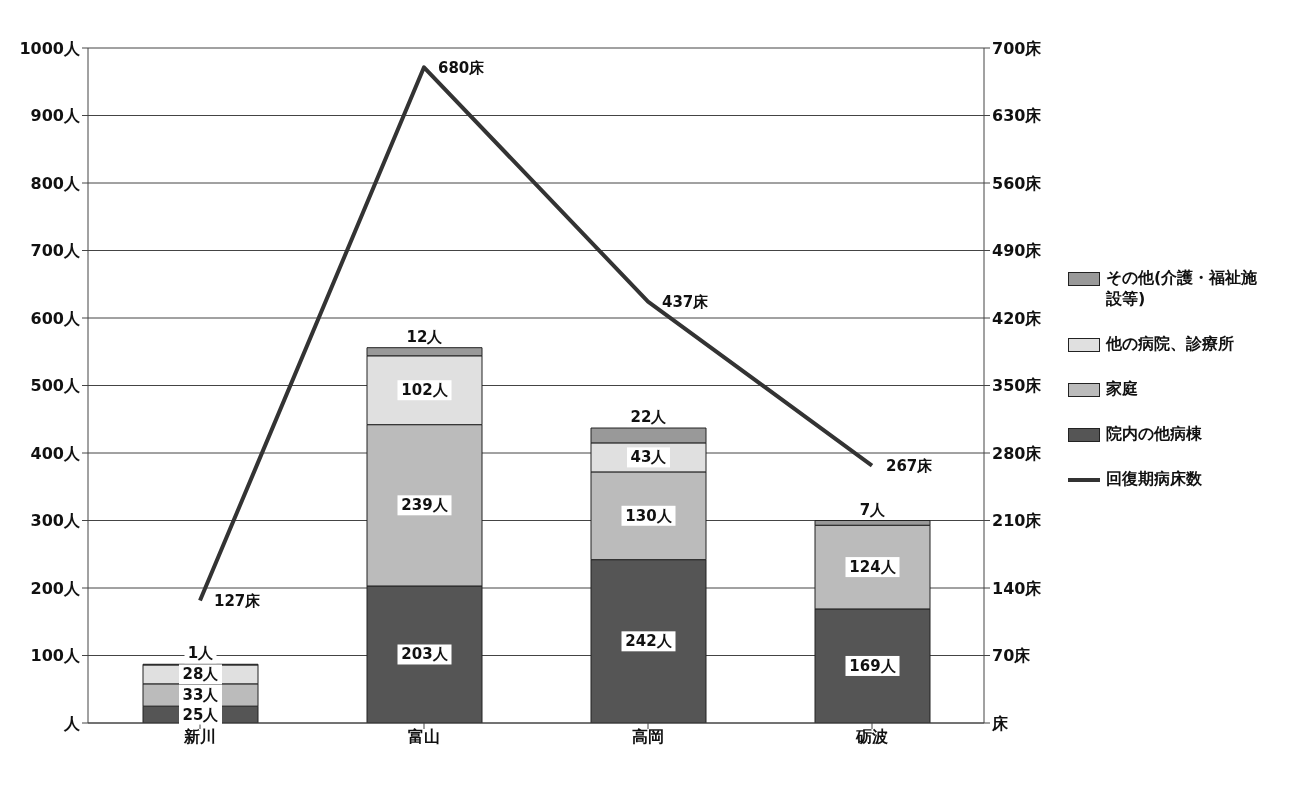  Describe the element at coordinates (1012, 656) in the screenshot. I see `y2-tick-label: 70床` at that location.